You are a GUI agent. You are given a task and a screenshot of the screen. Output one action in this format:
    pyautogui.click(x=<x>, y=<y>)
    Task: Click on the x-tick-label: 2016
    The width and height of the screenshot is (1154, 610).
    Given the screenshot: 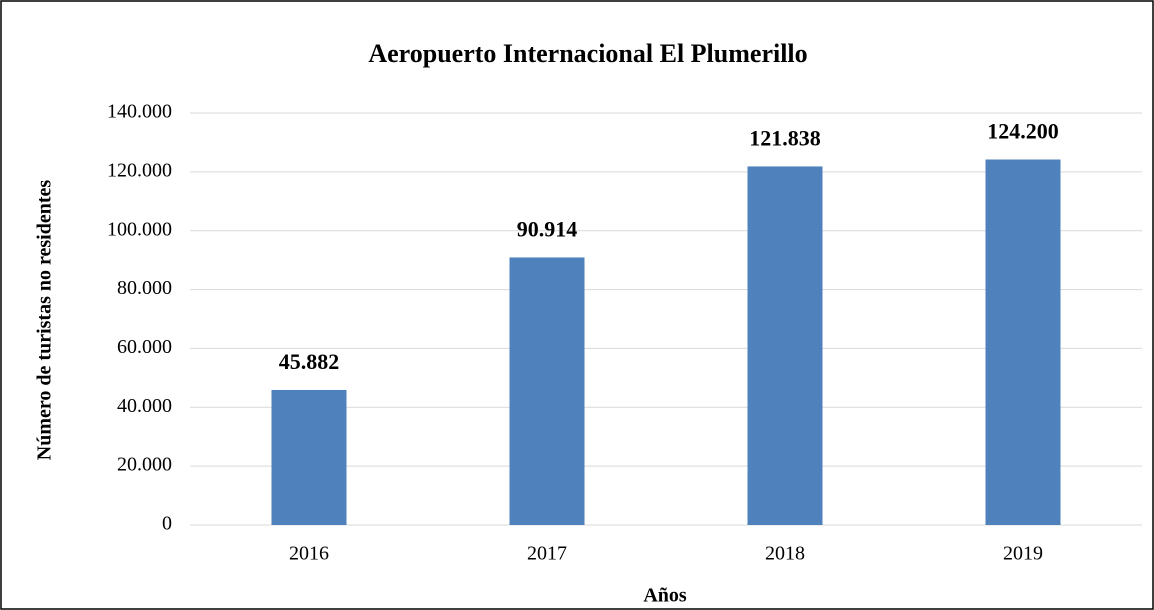 What is the action you would take?
    pyautogui.click(x=309, y=554)
    